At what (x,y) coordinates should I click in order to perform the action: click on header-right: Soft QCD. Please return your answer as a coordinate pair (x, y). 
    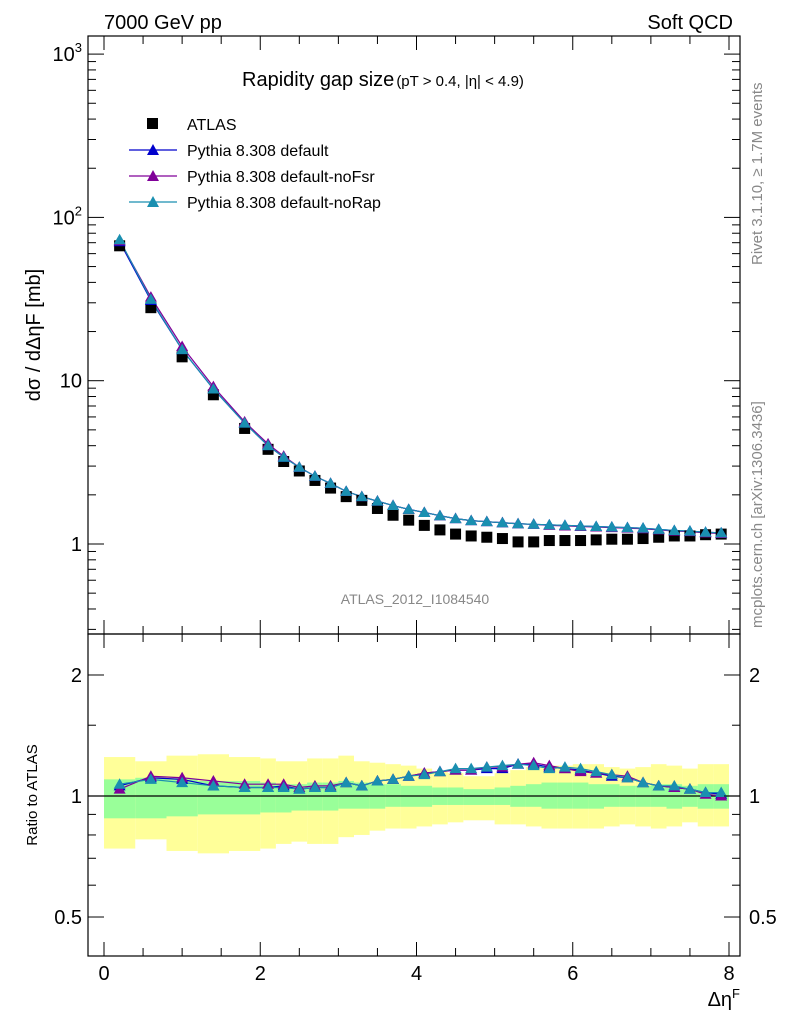
    Looking at the image, I should click on (690, 23).